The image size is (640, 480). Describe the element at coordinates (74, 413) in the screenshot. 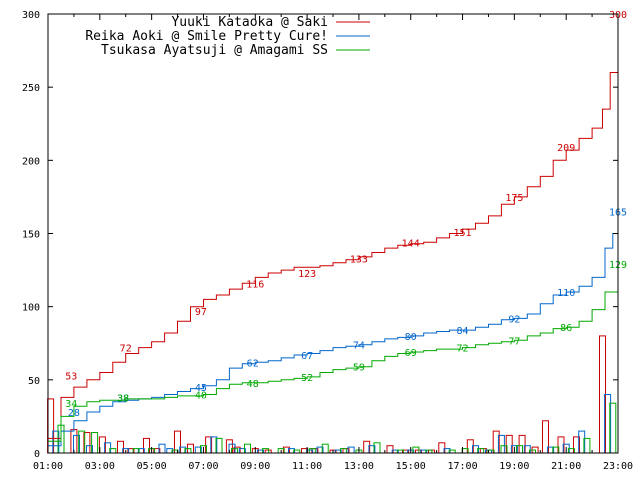

I see `data-label-series-1-0: 28` at that location.